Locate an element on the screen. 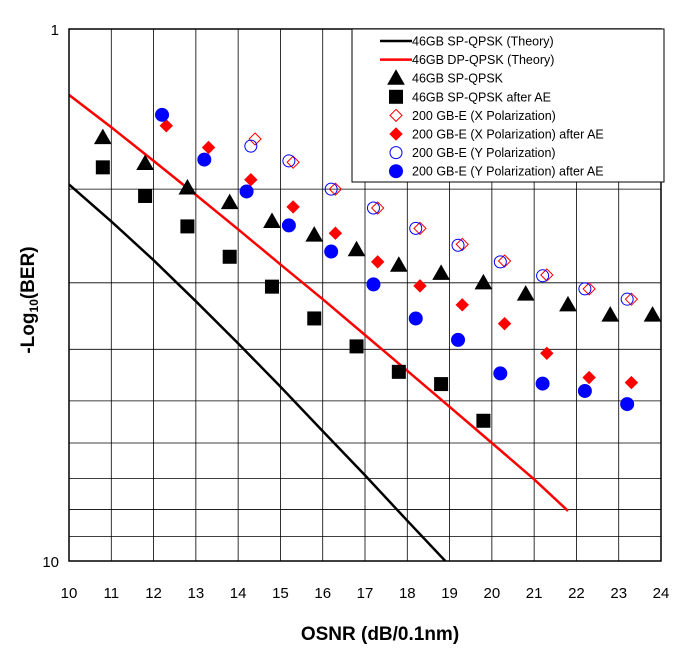  y-axis-title: -Log10(BER) is located at coordinates (29, 299).